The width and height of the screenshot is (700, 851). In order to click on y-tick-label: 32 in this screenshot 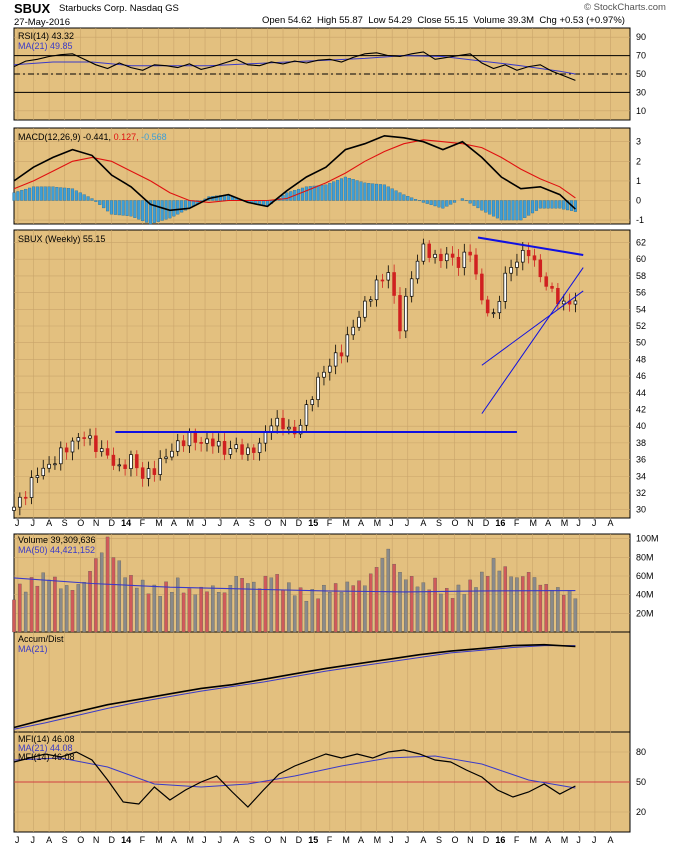, I will do `click(641, 493)`.